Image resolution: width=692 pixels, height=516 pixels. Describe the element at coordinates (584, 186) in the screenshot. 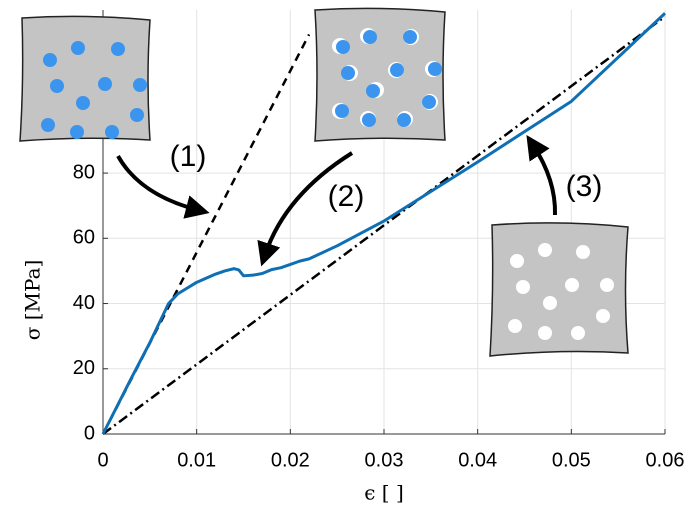

I see `annotation: (3)` at that location.